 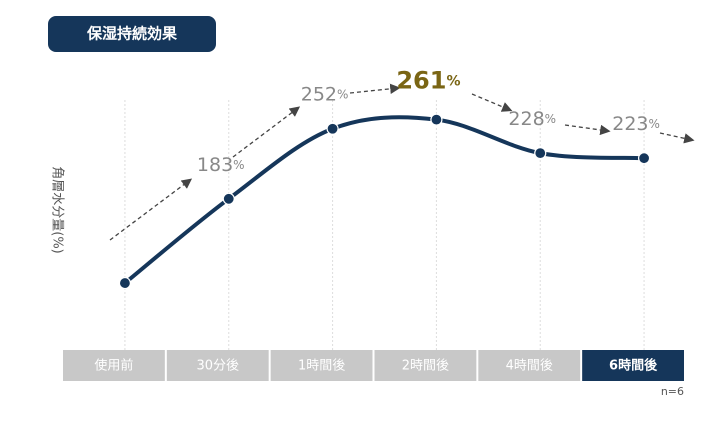 I want to click on chart-title: 保湿持続効果, so click(x=132, y=34).